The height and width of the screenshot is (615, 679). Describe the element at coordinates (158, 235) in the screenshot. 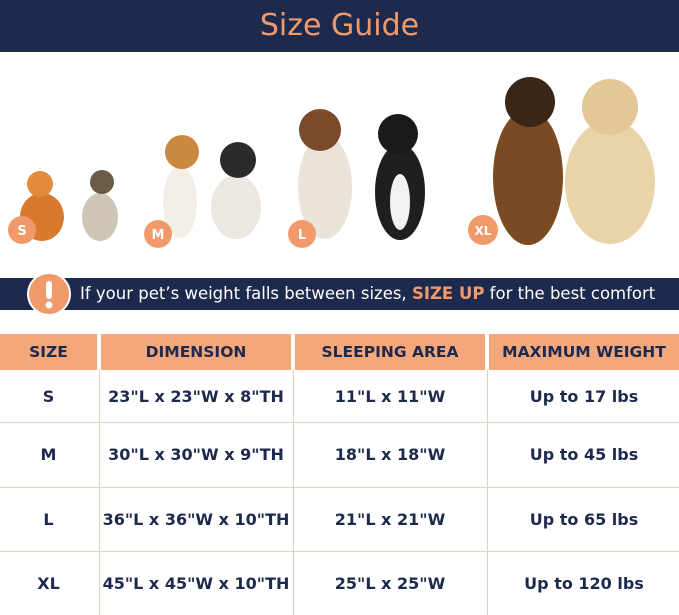

I see `size-badge: M` at that location.